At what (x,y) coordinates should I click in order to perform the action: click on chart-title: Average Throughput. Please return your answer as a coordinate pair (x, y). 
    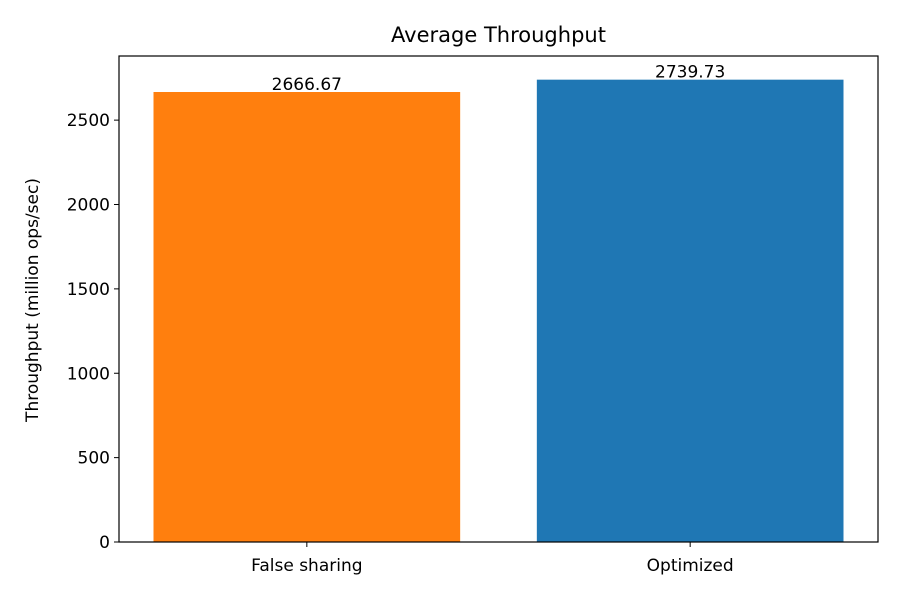
    Looking at the image, I should click on (498, 35).